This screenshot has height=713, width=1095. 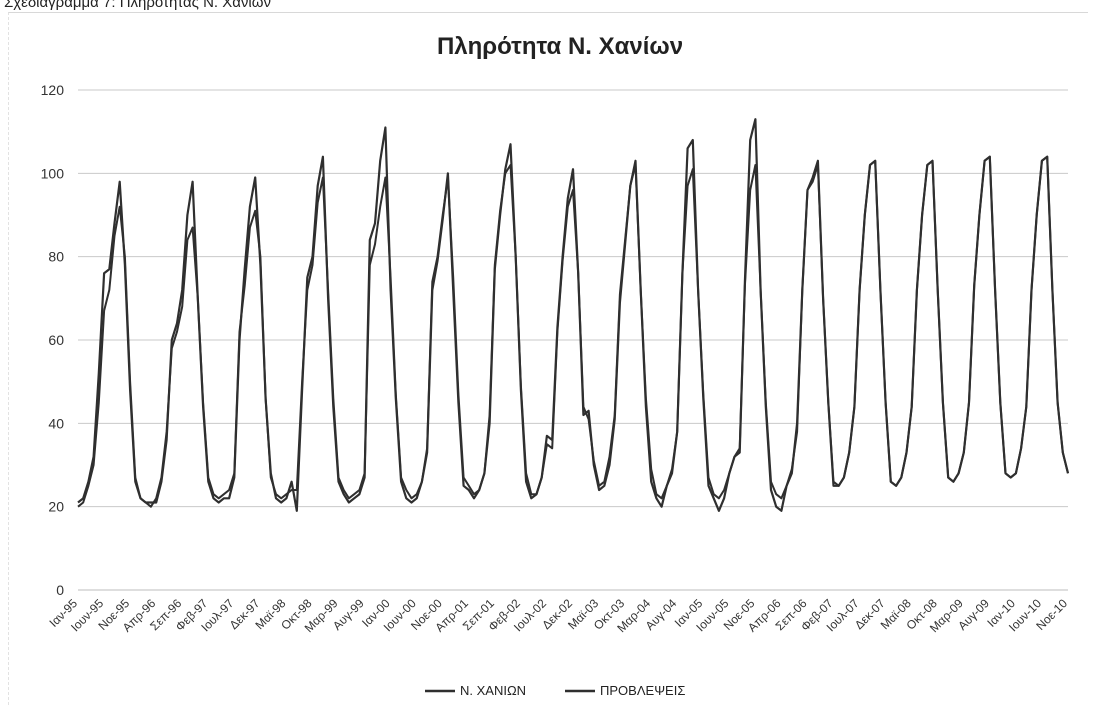 I want to click on figure-caption: Σχεδιάγραμμα 7: Πληρότητας Ν. Χανίων, so click(x=137, y=5).